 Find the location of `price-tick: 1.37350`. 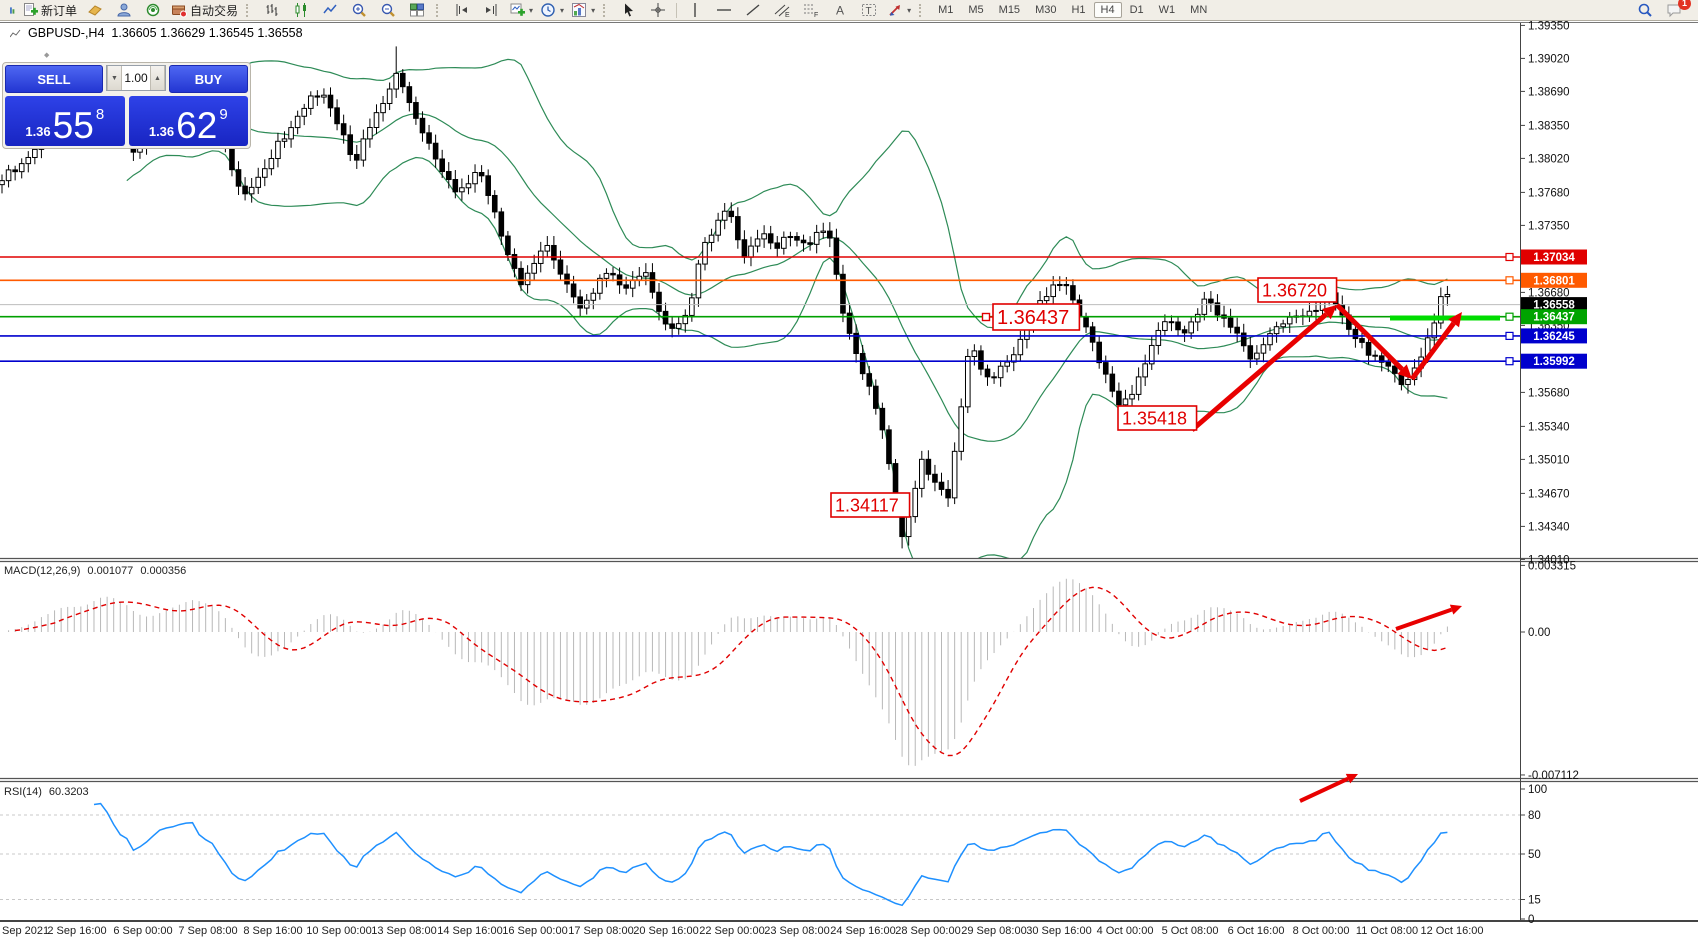

price-tick: 1.37350 is located at coordinates (1549, 226).